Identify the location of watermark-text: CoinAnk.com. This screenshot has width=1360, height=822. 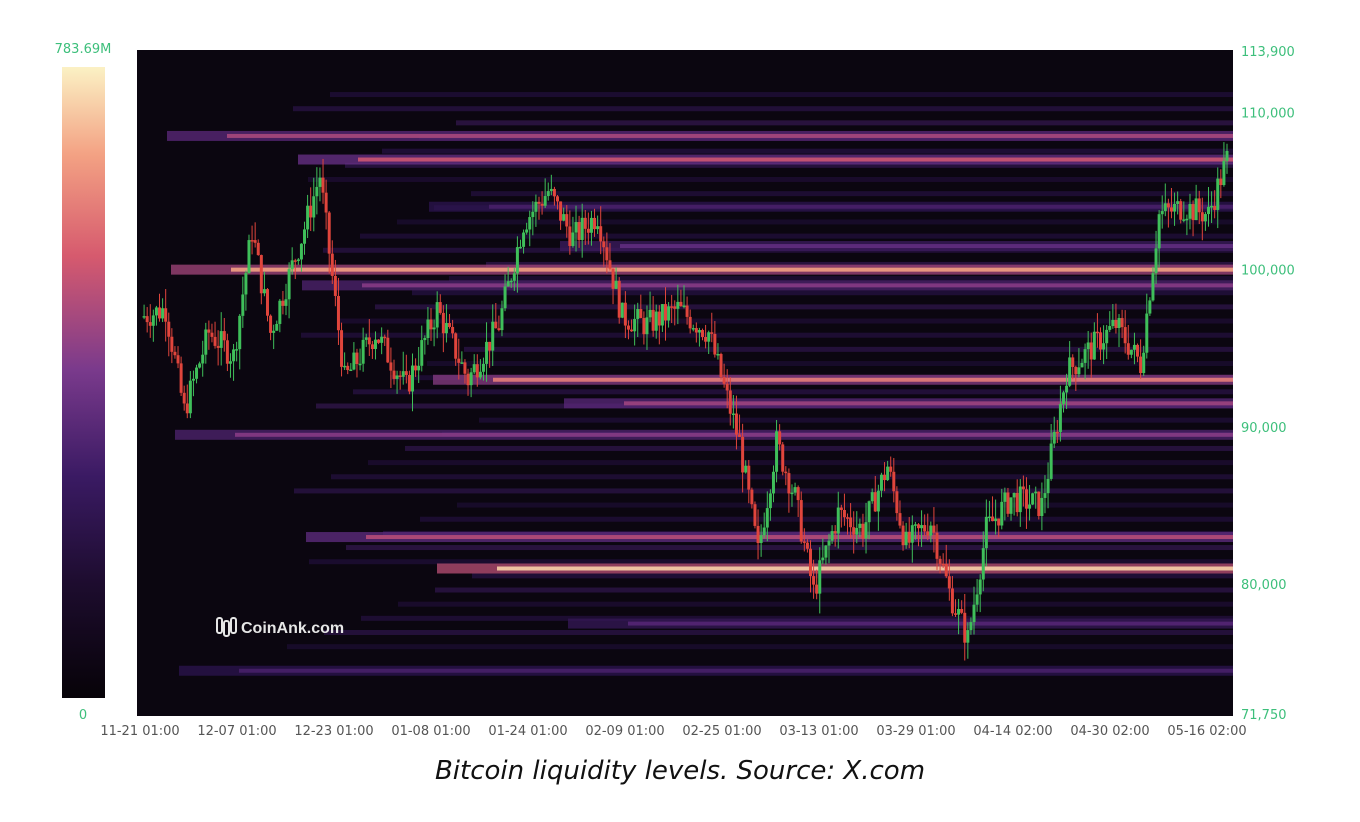
(292, 628).